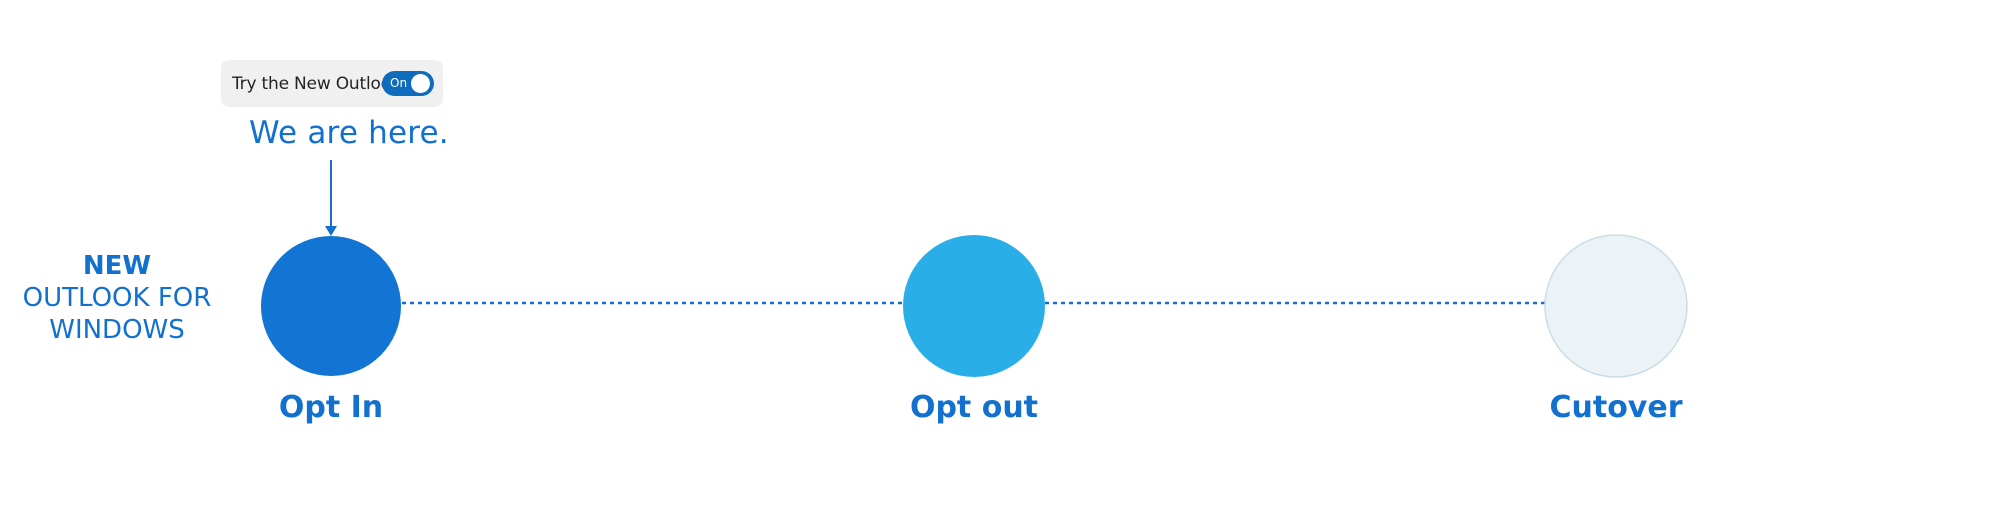 The image size is (2000, 520). Describe the element at coordinates (331, 306) in the screenshot. I see `stage-circle-opt-in` at that location.